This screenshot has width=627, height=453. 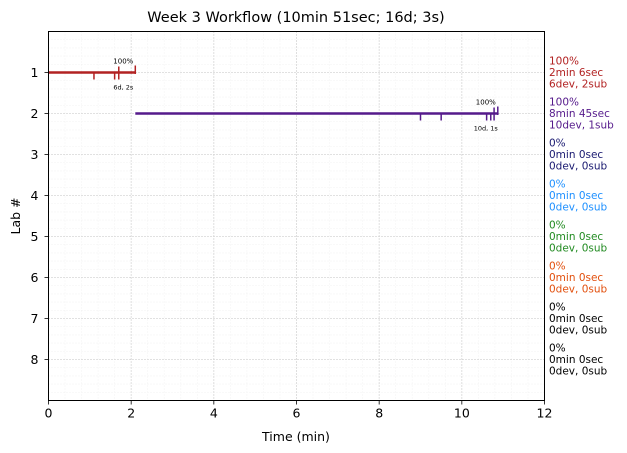 What do you see at coordinates (295, 436) in the screenshot?
I see `x-axis-label: Time (min)` at bounding box center [295, 436].